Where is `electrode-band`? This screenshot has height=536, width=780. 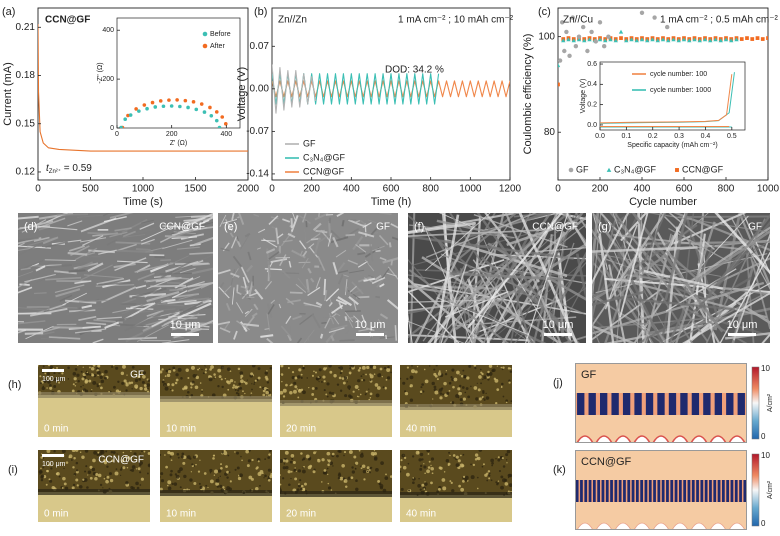 electrode-band is located at coordinates (661, 491).